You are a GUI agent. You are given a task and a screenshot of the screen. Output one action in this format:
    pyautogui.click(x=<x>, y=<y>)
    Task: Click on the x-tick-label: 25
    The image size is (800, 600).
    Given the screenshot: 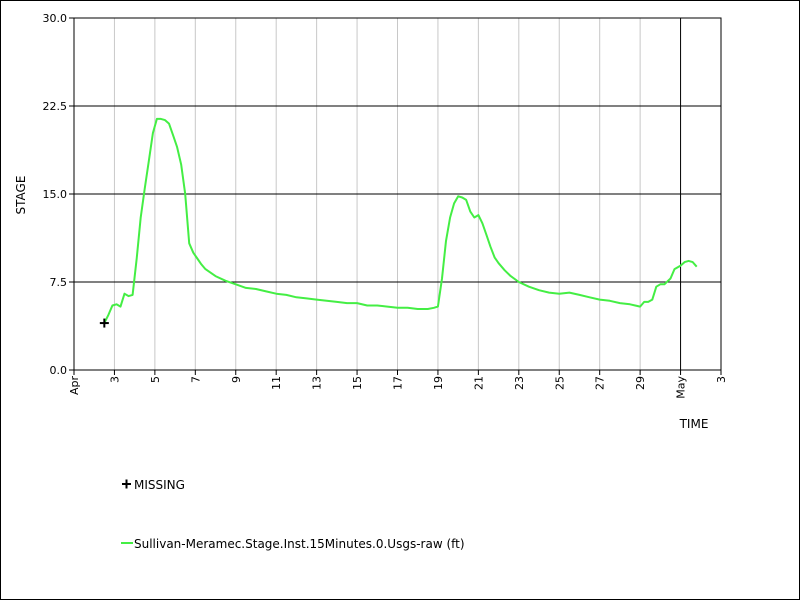 What is the action you would take?
    pyautogui.click(x=559, y=383)
    